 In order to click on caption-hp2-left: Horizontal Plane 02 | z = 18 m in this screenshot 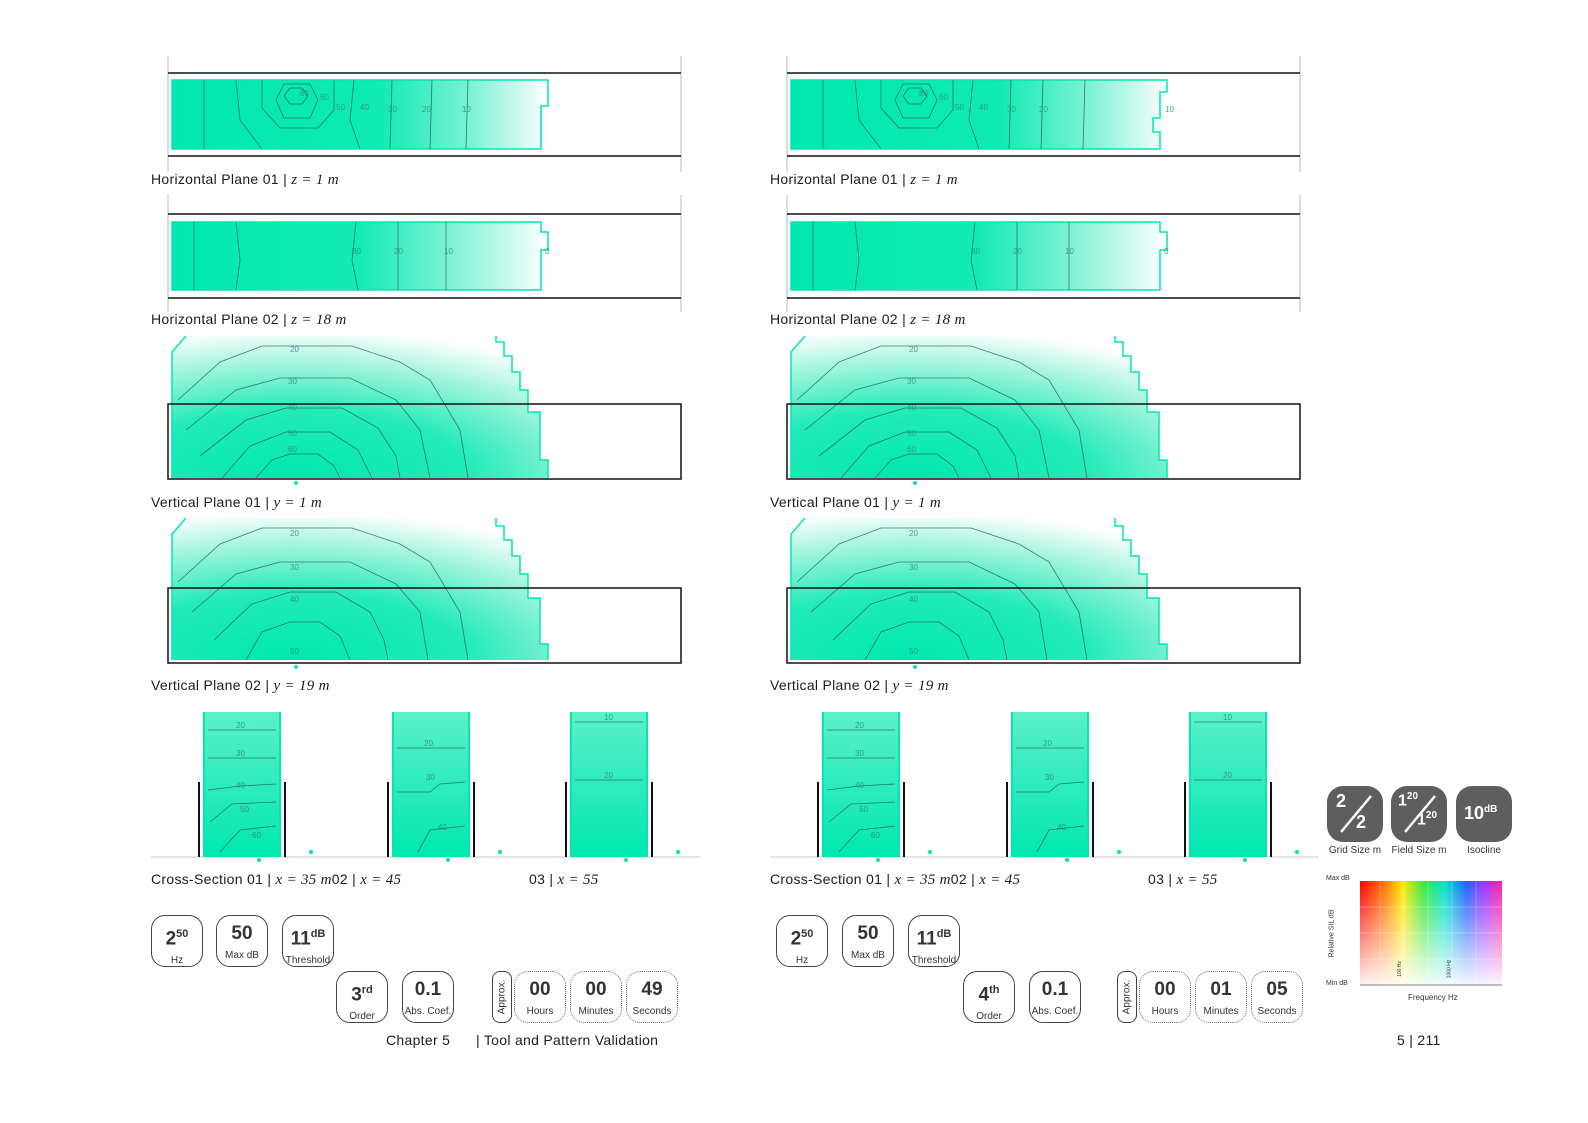, I will do `click(249, 320)`.